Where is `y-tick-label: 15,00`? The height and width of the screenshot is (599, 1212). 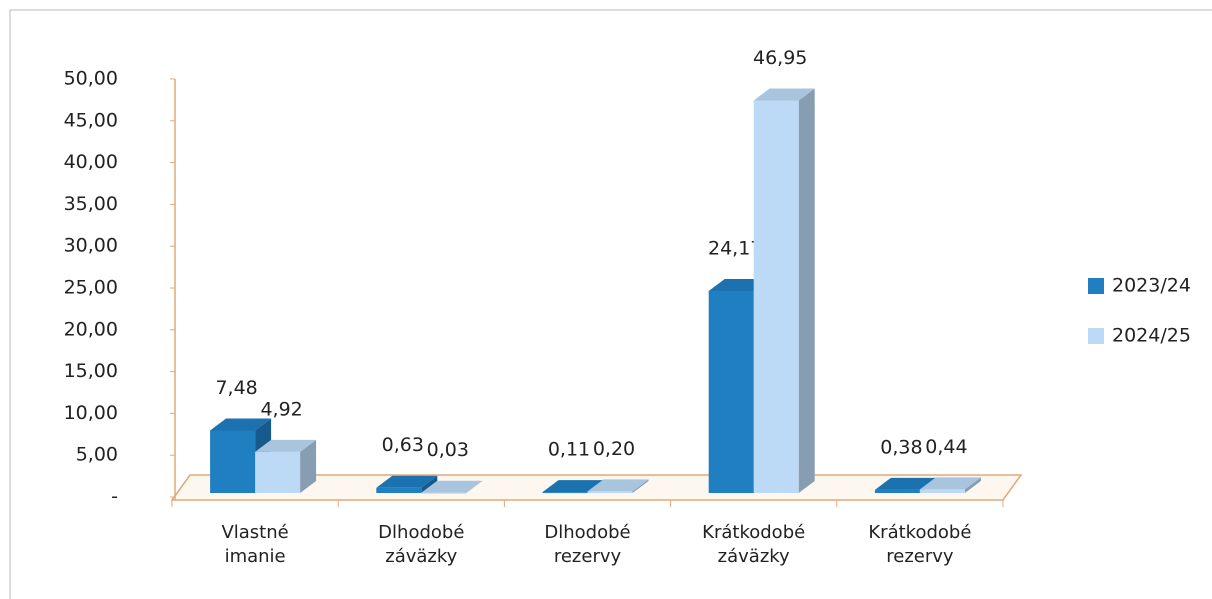
y-tick-label: 15,00 is located at coordinates (91, 371).